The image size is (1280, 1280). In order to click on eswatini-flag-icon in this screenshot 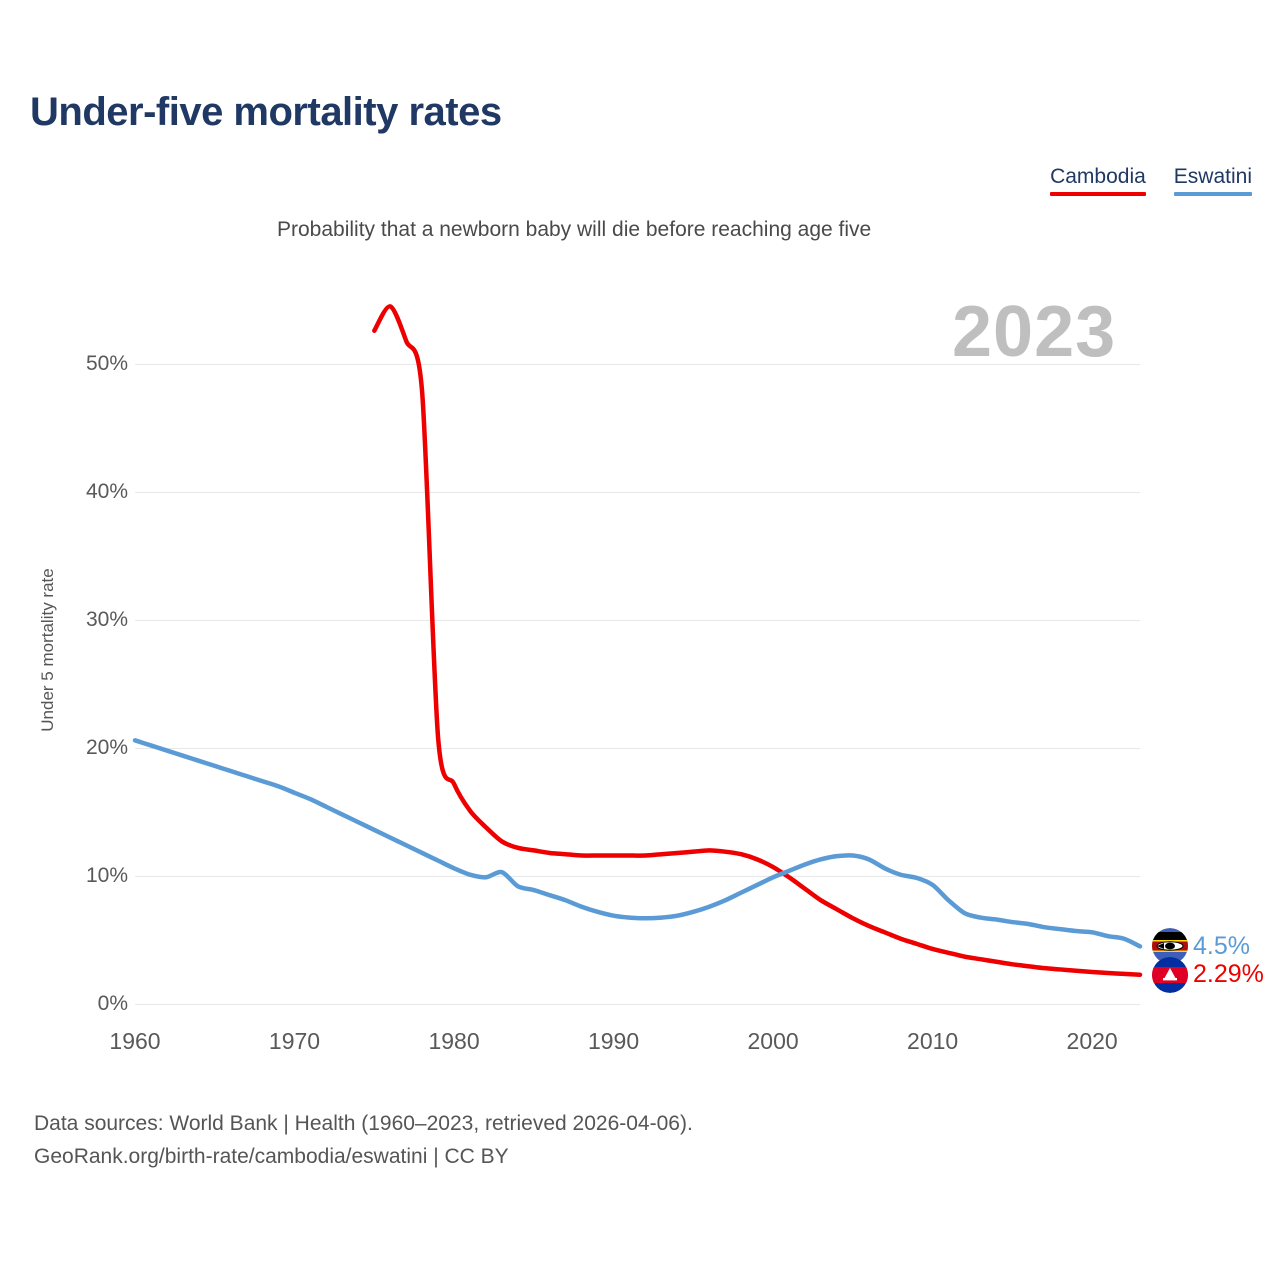, I will do `click(1170, 946)`.